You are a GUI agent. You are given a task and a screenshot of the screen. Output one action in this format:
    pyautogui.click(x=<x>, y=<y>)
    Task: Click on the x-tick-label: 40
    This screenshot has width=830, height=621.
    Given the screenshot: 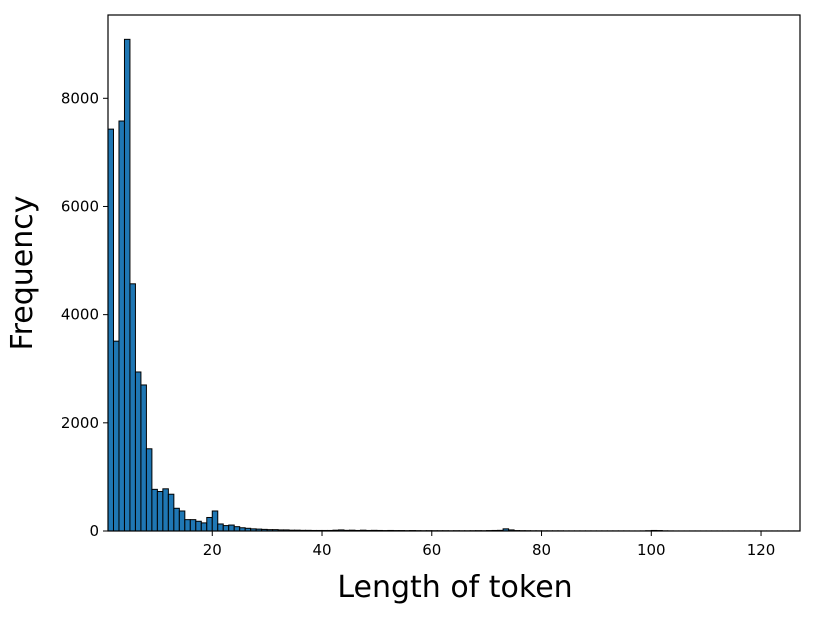 What is the action you would take?
    pyautogui.click(x=321, y=550)
    